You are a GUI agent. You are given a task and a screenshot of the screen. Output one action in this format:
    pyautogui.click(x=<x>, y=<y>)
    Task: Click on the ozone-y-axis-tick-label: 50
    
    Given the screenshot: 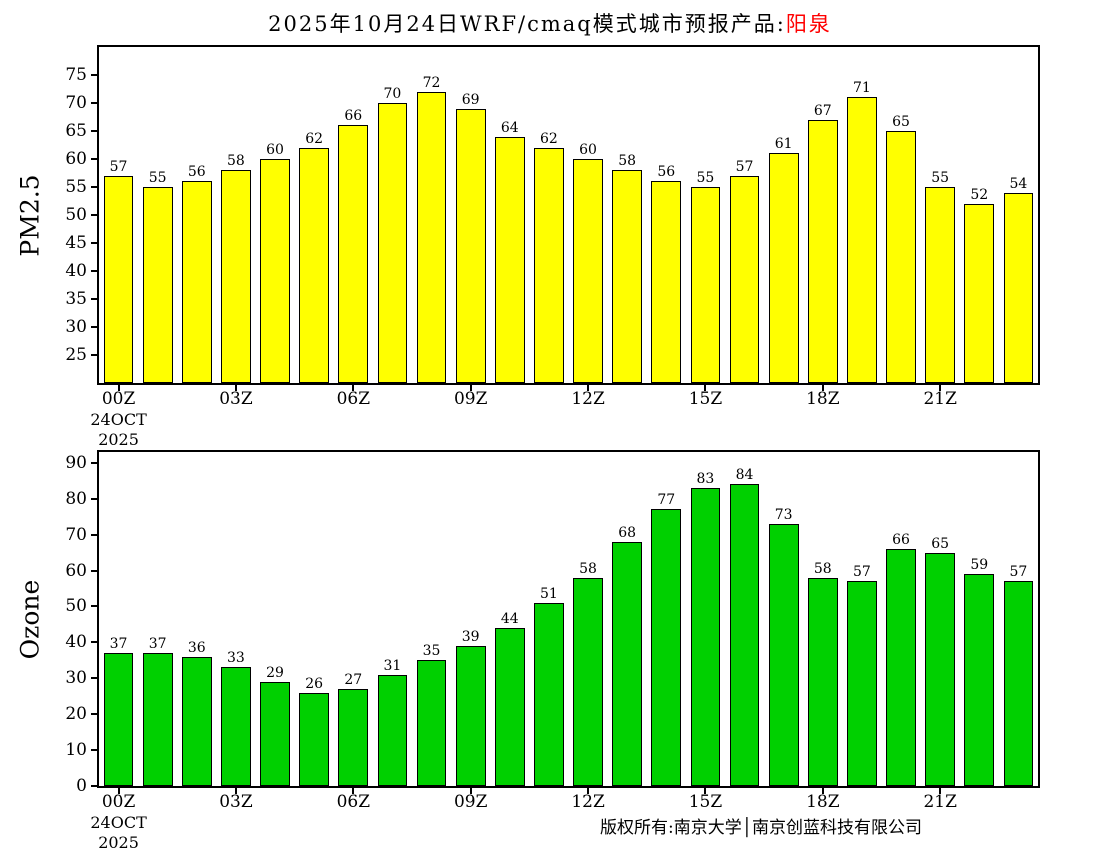 What is the action you would take?
    pyautogui.click(x=76, y=606)
    